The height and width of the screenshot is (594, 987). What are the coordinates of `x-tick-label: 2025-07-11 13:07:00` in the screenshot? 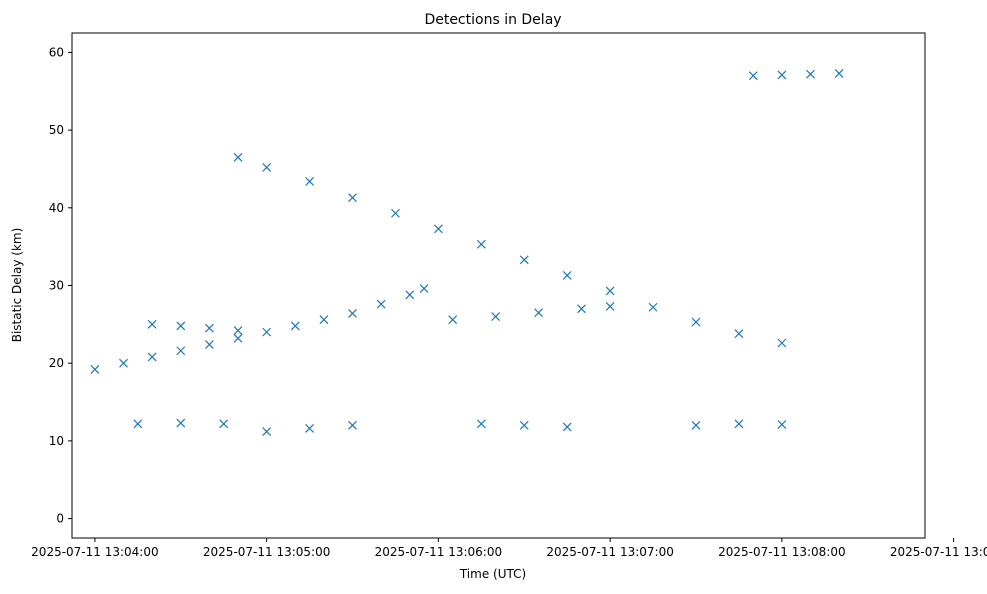 It's located at (609, 552).